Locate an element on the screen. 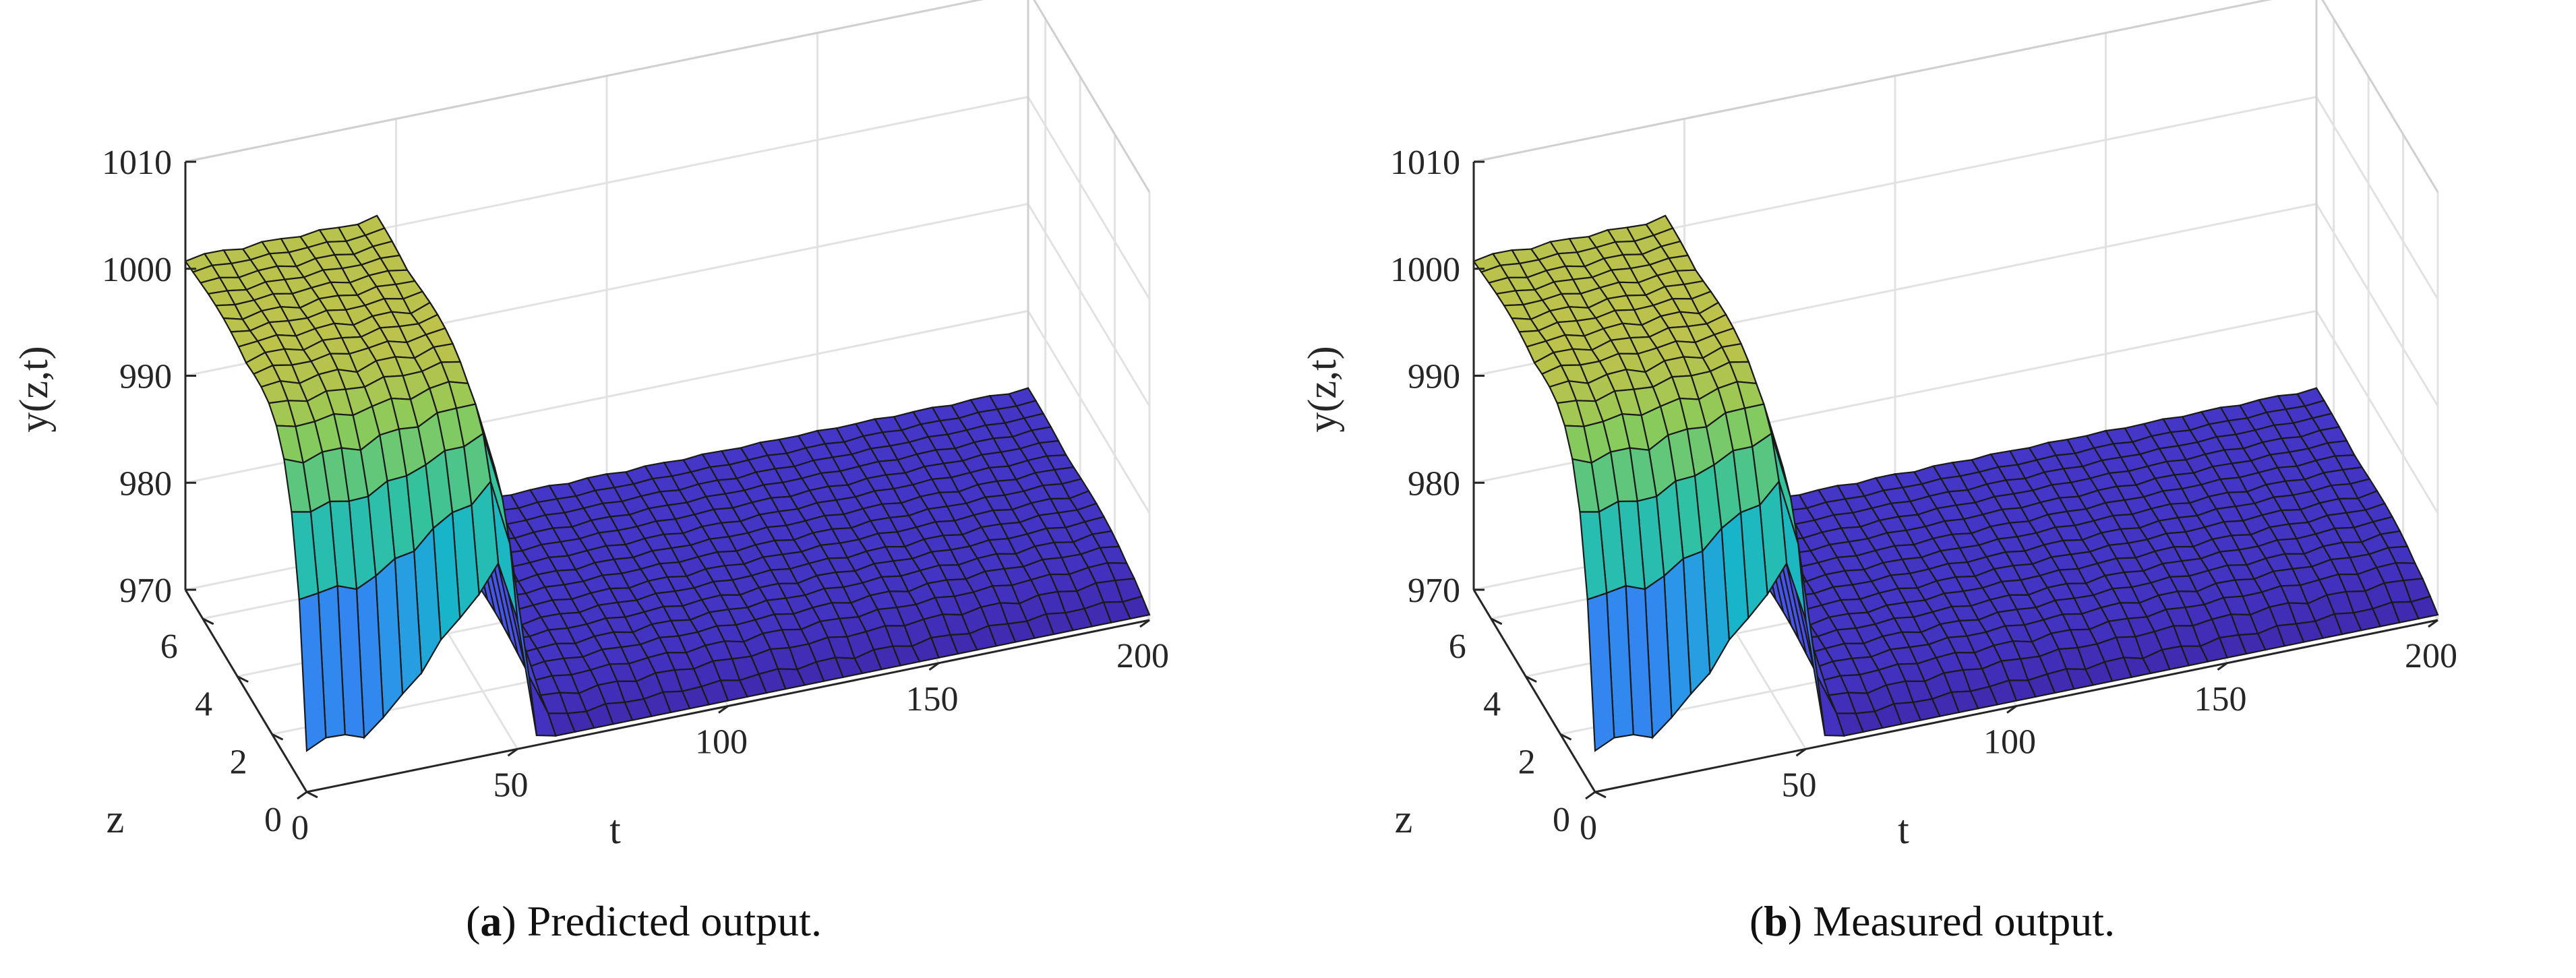  caption-text: Predicted output. is located at coordinates (669, 921).